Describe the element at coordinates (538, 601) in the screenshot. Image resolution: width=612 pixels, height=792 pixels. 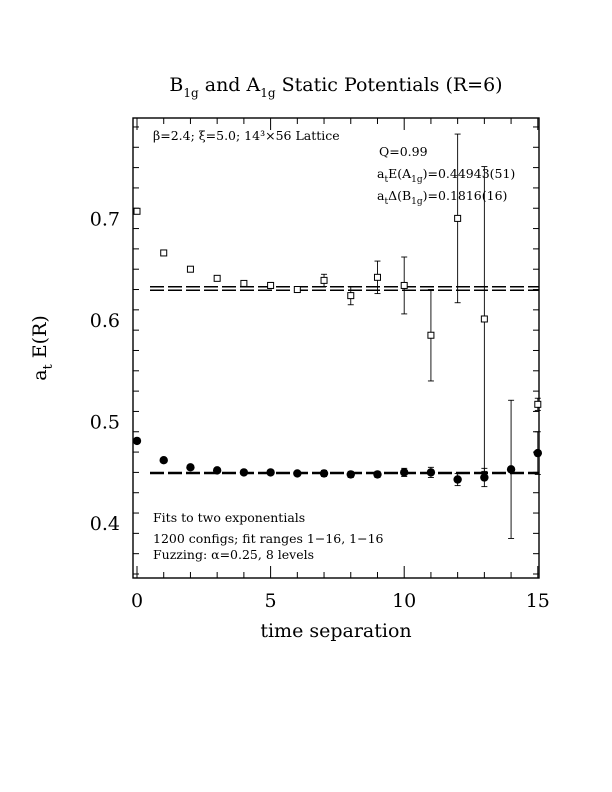
I see `x-tick-label: 15` at that location.